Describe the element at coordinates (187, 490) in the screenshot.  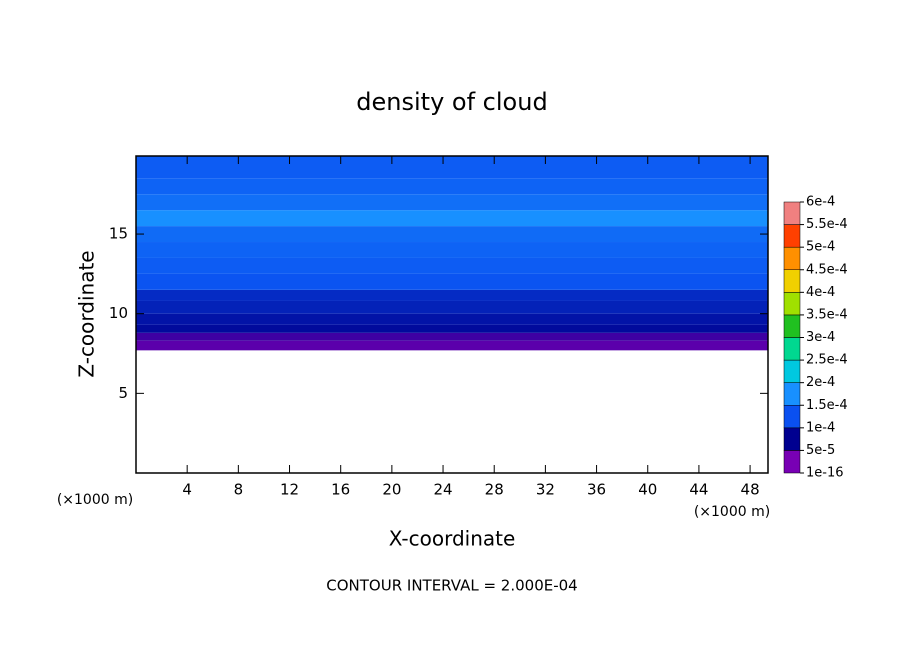
I see `x-tick-label: 4` at that location.